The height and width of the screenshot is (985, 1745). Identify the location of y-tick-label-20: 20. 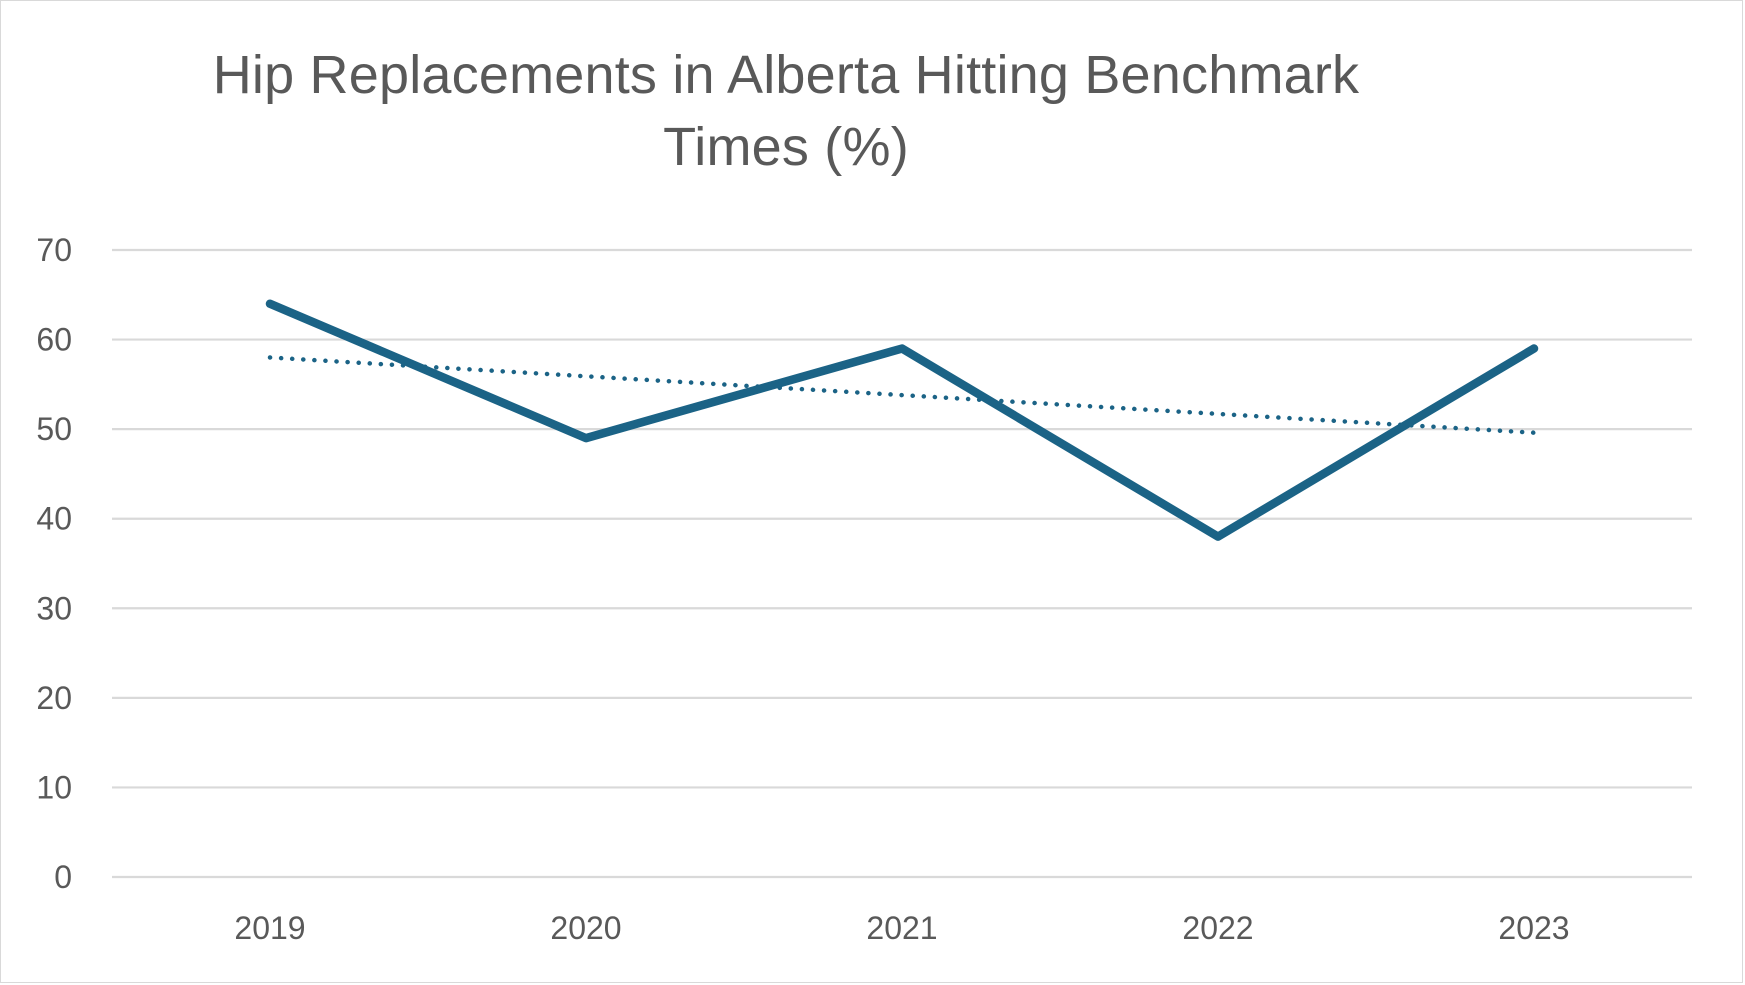
(54, 698).